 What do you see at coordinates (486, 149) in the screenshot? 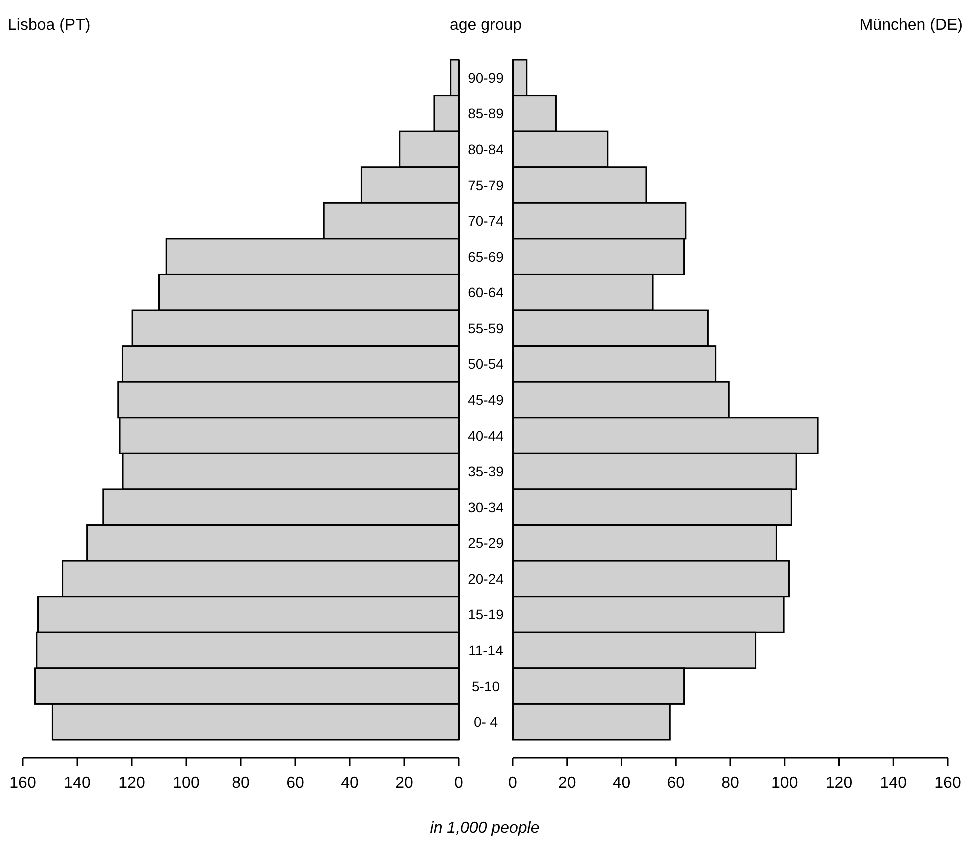
I see `y-tick-label: 80-84` at bounding box center [486, 149].